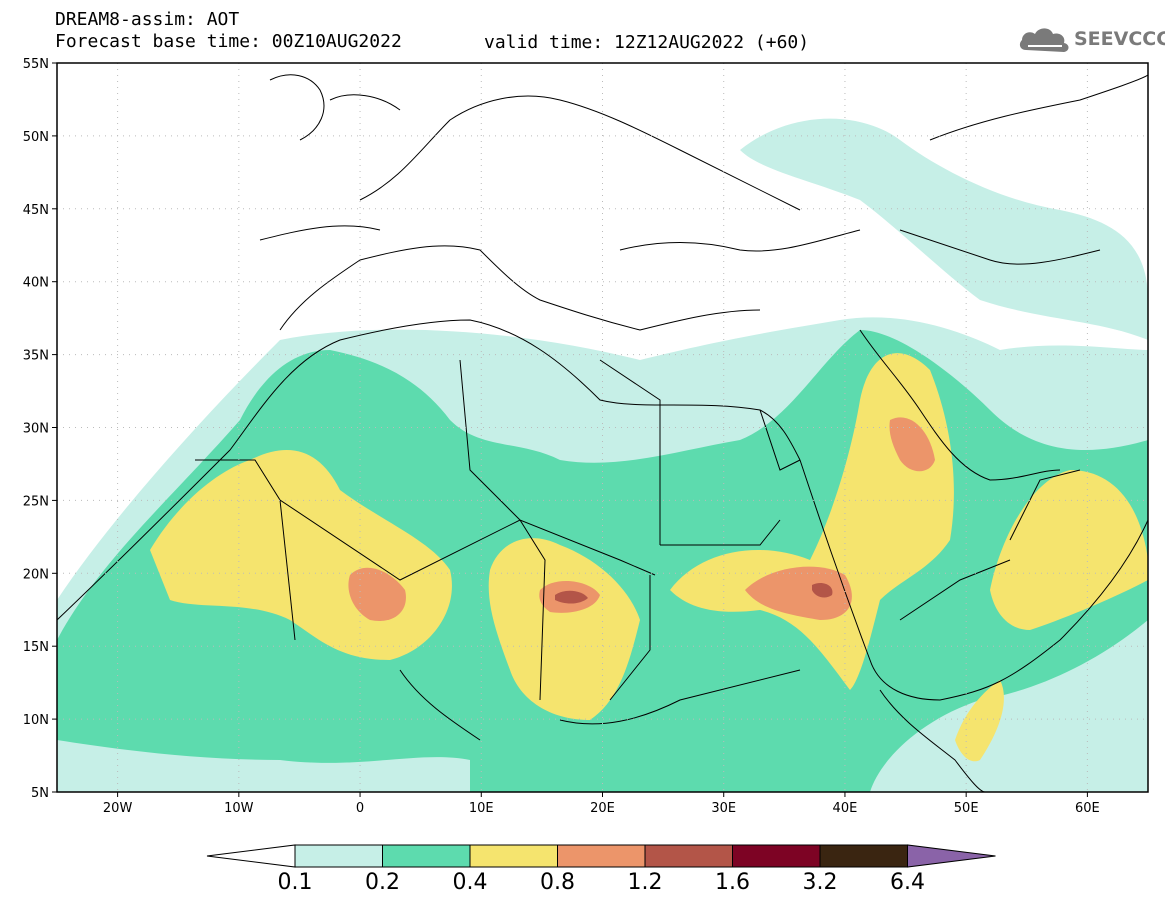  Describe the element at coordinates (966, 808) in the screenshot. I see `lon-label: 50E` at that location.